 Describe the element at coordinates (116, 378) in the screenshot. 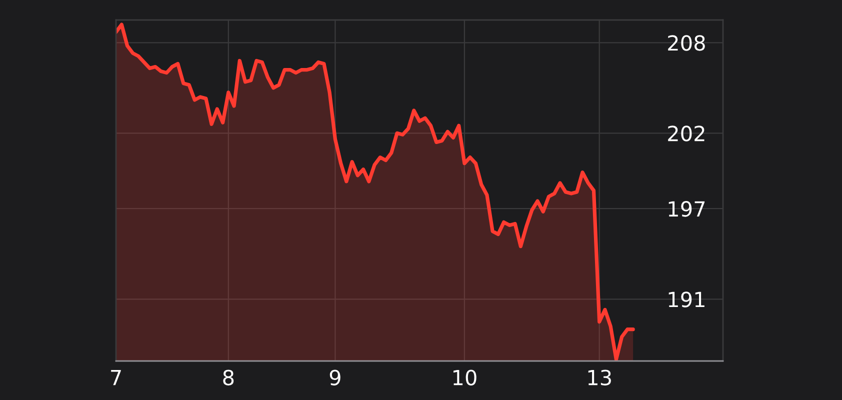

I see `x-tick-label: 7` at that location.